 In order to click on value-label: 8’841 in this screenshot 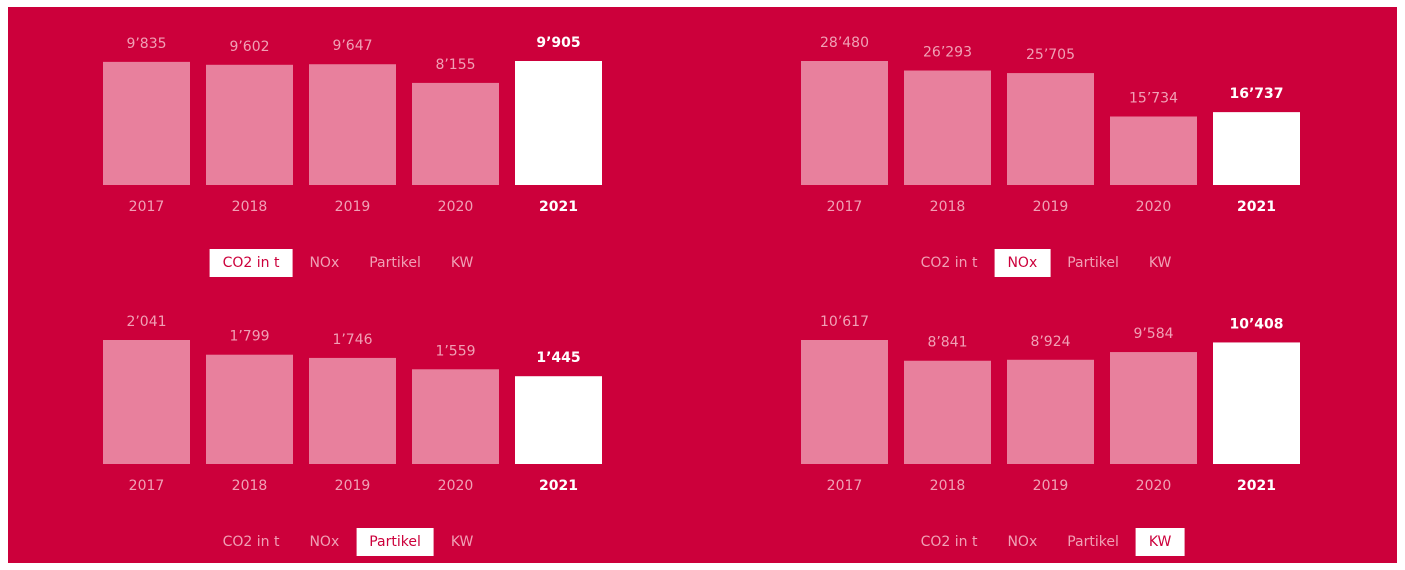, I will do `click(947, 343)`.